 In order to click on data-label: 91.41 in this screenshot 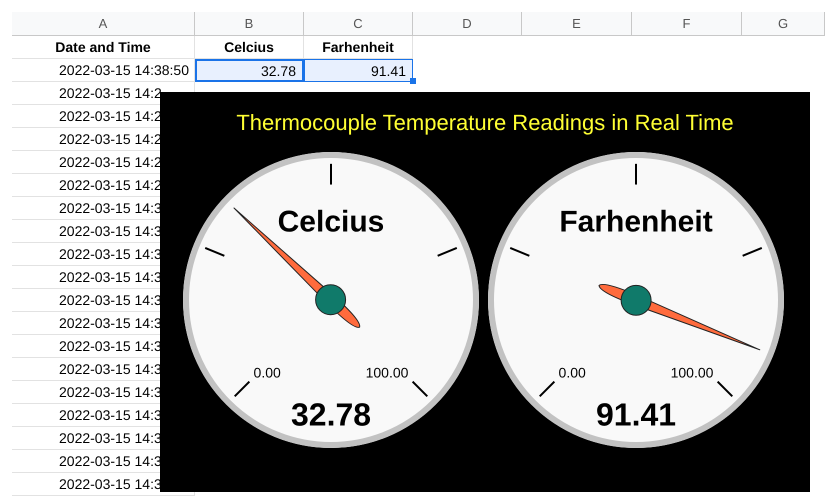, I will do `click(636, 414)`.